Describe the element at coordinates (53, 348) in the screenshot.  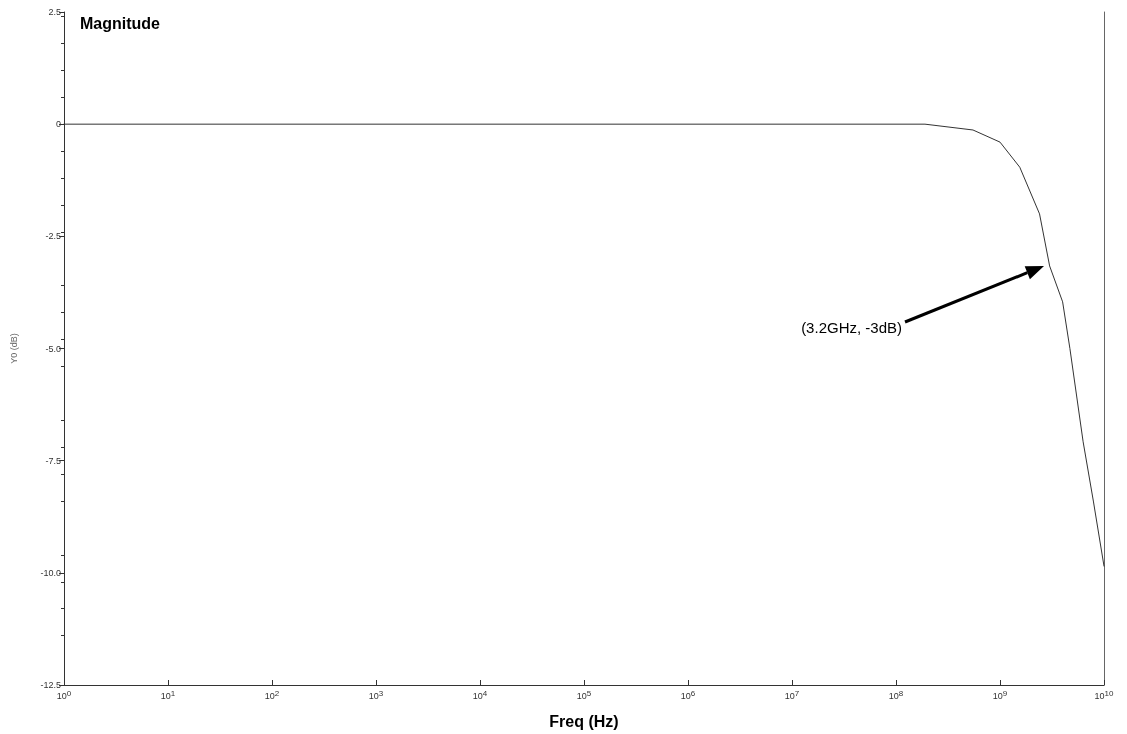
I see `y-tick-label: -5.0` at that location.